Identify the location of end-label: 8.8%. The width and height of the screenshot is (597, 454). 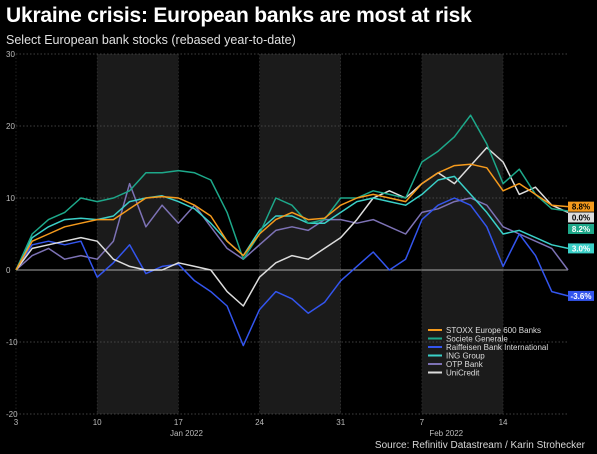
(581, 207).